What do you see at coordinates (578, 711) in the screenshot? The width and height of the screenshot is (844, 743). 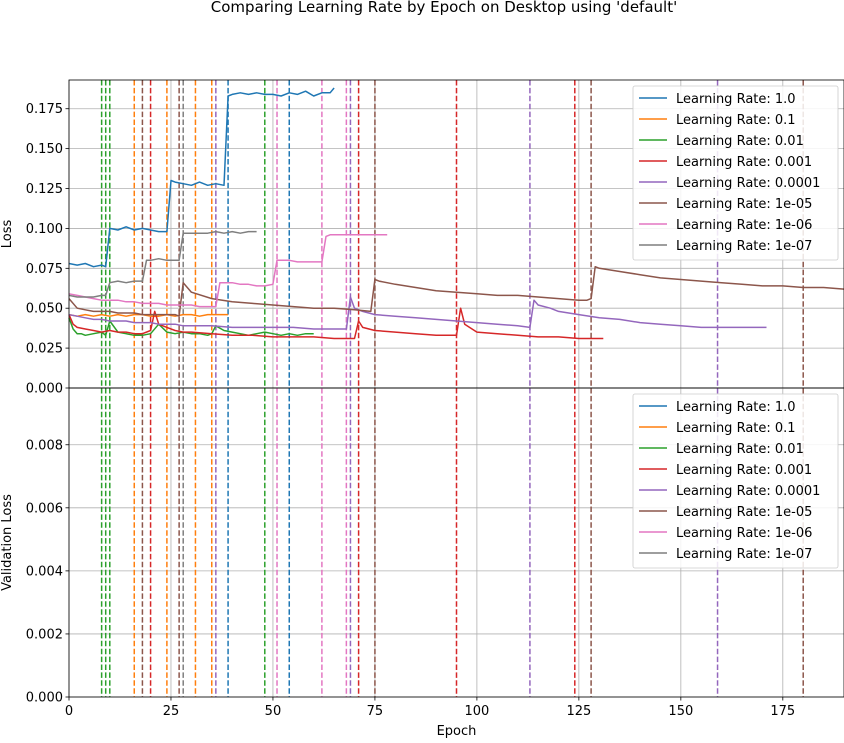 I see `x-tick-label: 125` at bounding box center [578, 711].